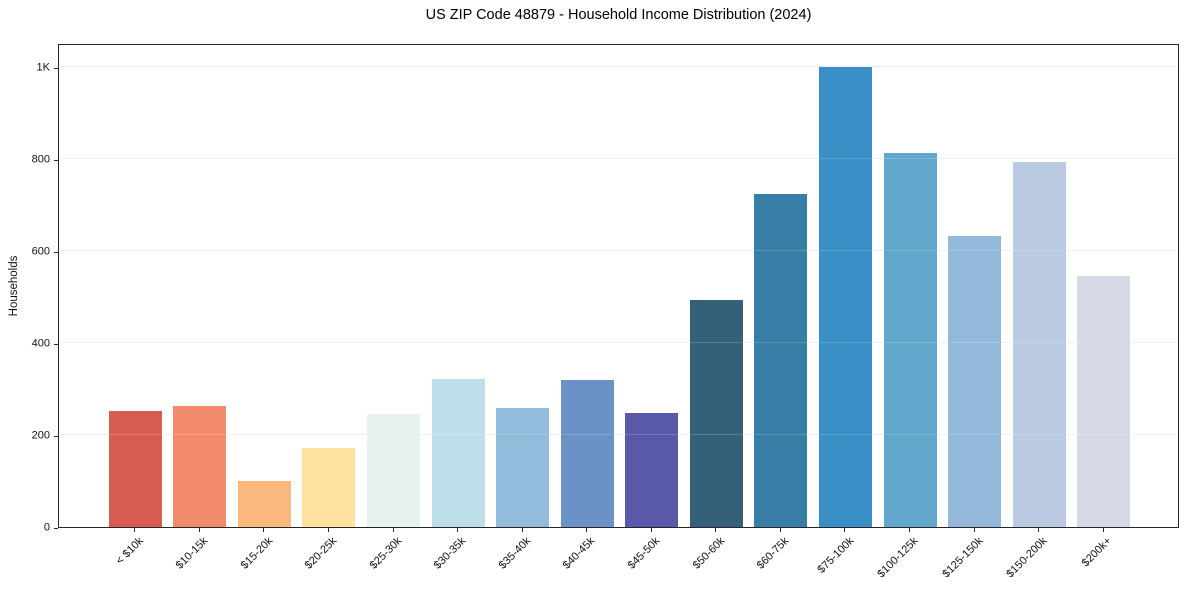 This screenshot has height=590, width=1189. I want to click on x-tick-label-text: $150-200k, so click(1027, 558).